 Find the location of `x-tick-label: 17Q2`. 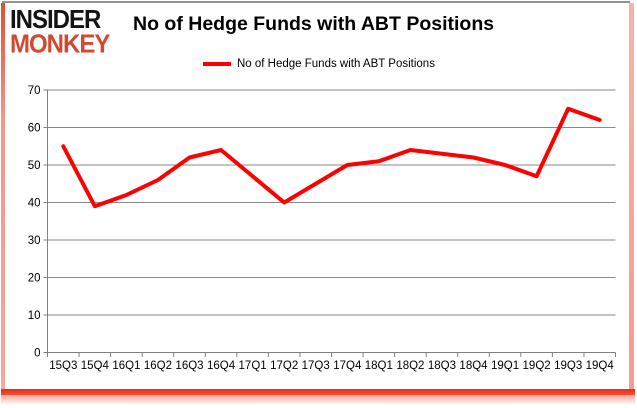

x-tick-label: 17Q2 is located at coordinates (284, 366).